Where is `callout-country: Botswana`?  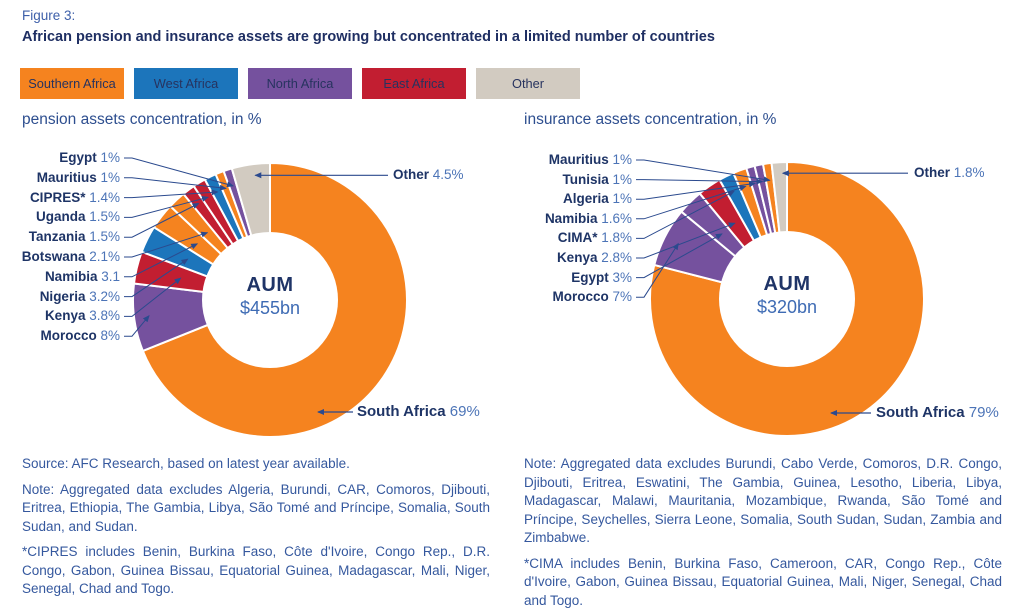
callout-country: Botswana is located at coordinates (53, 256).